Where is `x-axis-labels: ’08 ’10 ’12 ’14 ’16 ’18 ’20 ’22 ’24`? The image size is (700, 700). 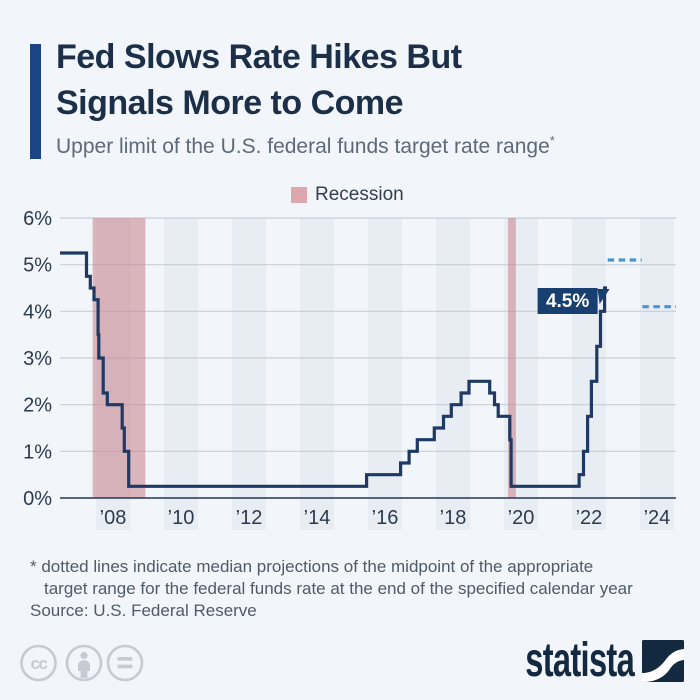 x-axis-labels: ’08 ’10 ’12 ’14 ’16 ’18 ’20 ’22 ’24 is located at coordinates (385, 518).